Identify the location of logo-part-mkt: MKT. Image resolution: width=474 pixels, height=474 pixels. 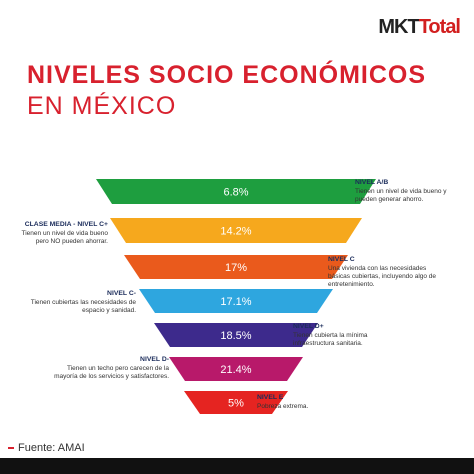
(398, 27).